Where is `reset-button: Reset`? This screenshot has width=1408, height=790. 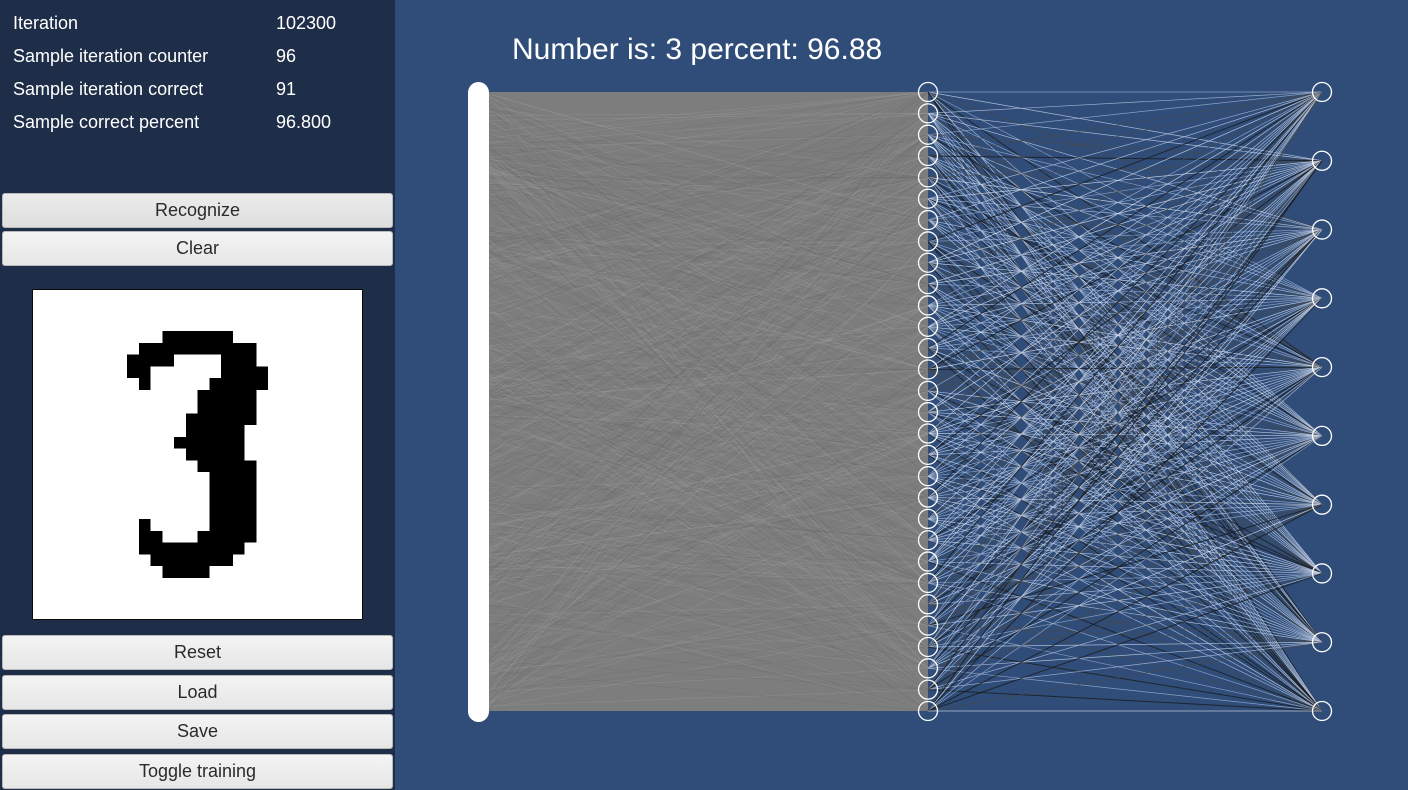
reset-button: Reset is located at coordinates (197, 652).